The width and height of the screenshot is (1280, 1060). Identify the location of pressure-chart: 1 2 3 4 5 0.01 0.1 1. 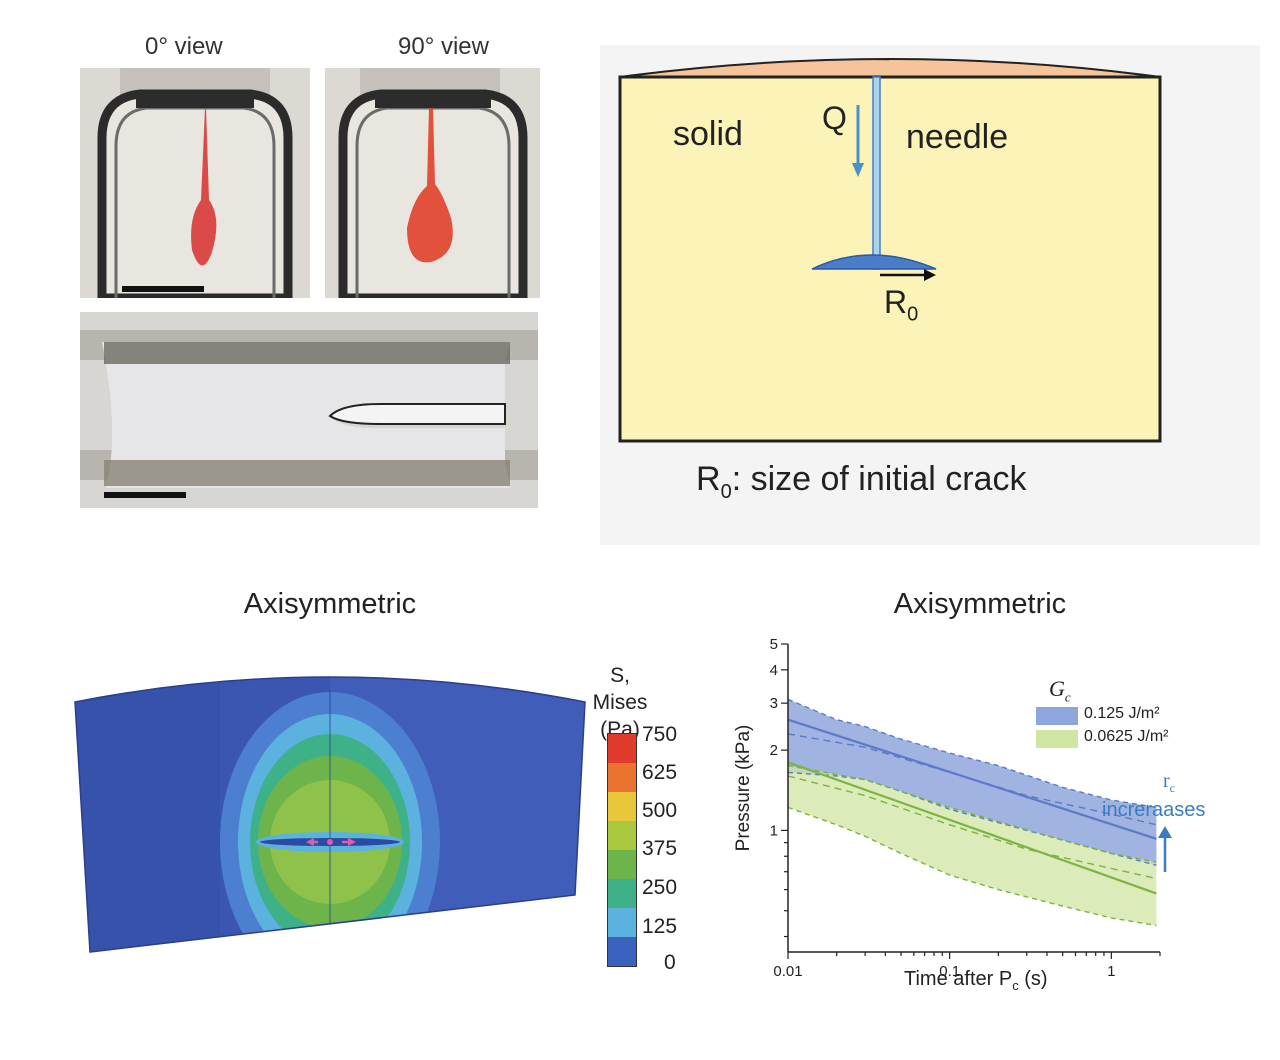
(965, 808).